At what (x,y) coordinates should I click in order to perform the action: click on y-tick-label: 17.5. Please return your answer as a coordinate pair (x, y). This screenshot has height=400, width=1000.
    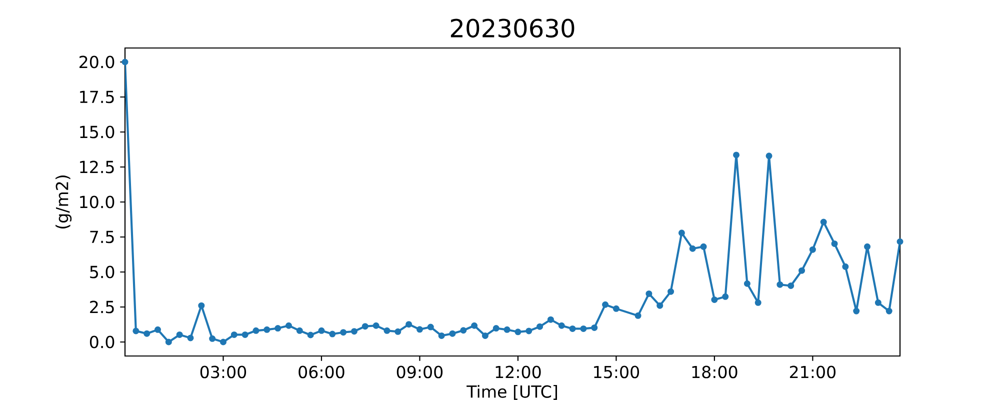
    Looking at the image, I should click on (97, 97).